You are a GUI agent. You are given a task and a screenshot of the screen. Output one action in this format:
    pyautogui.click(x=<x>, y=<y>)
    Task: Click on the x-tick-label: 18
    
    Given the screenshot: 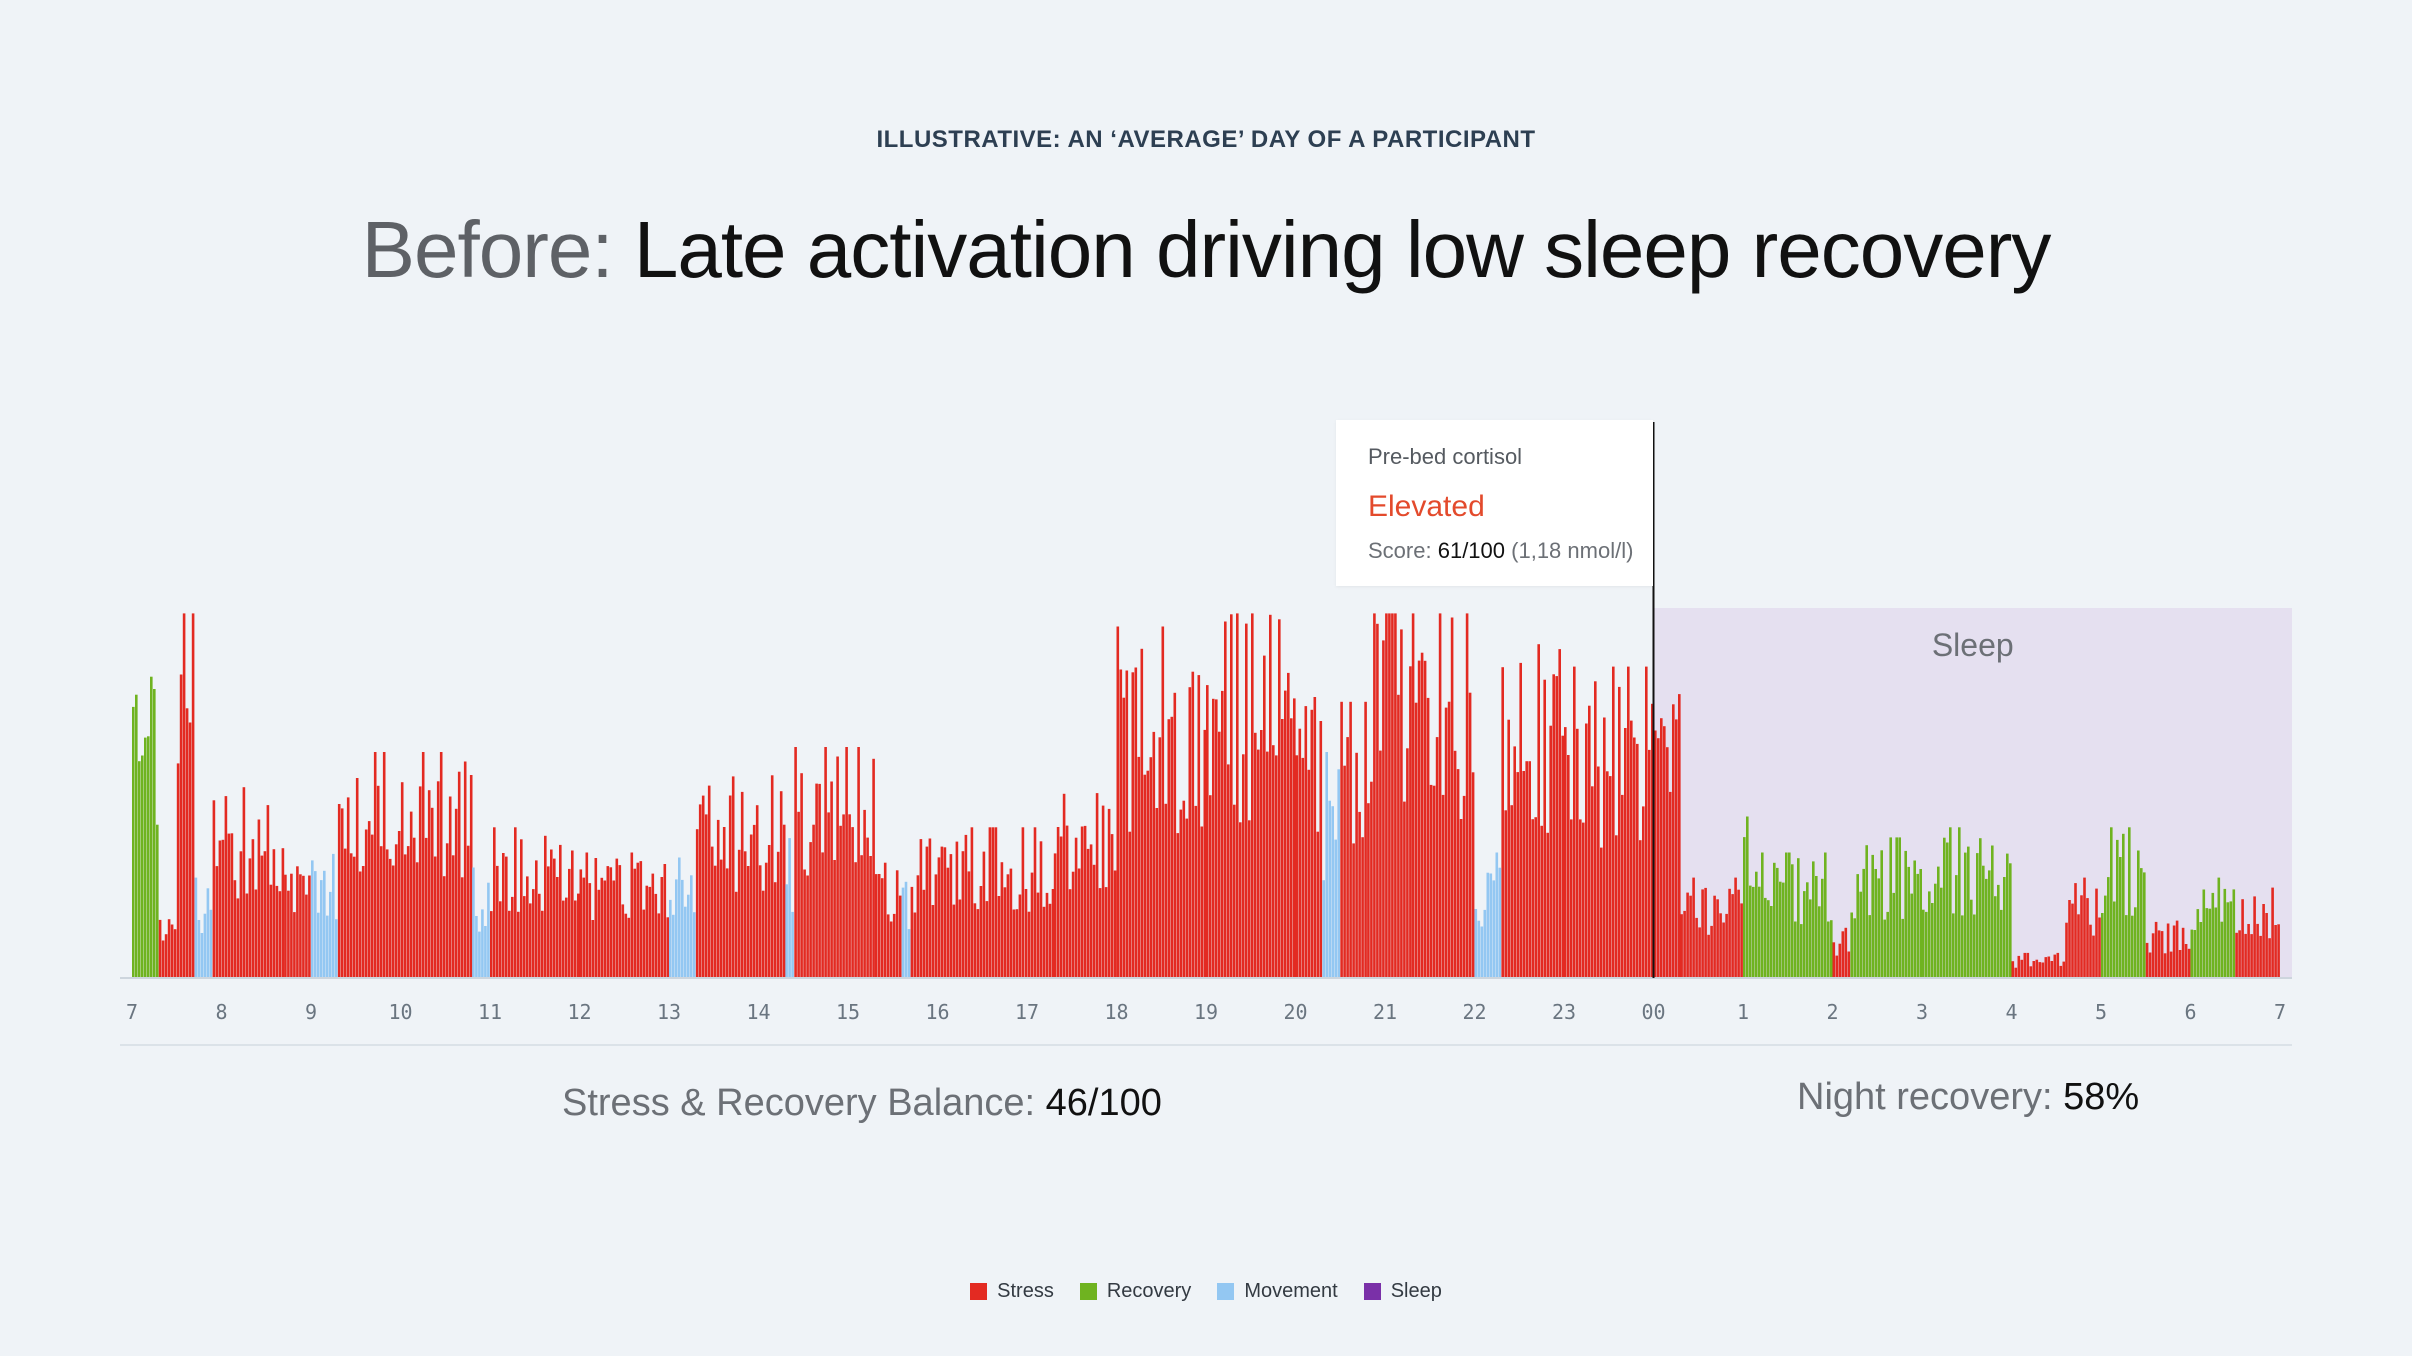 What is the action you would take?
    pyautogui.click(x=1116, y=1012)
    